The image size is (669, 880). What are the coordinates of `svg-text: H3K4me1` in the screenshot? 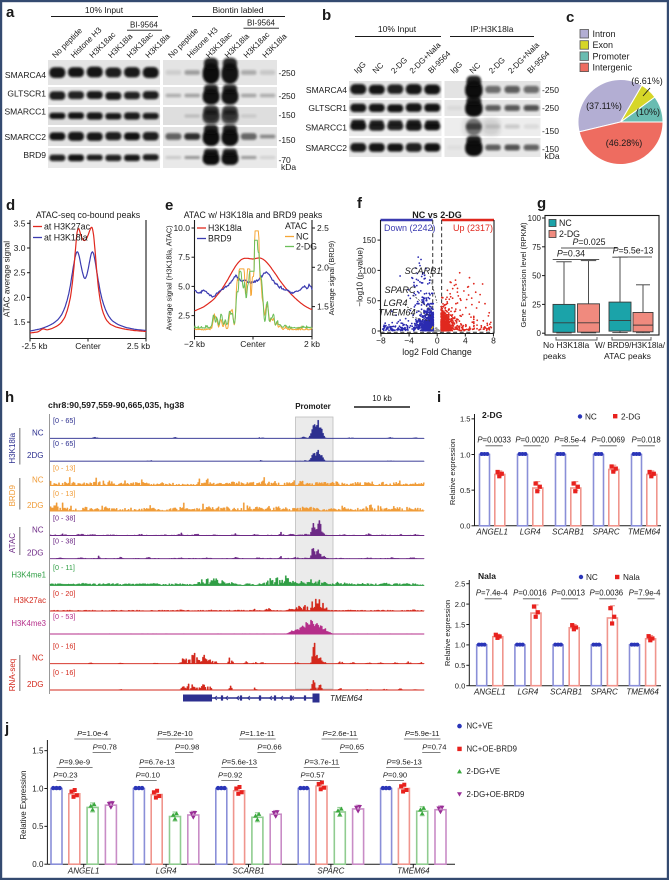 It's located at (28, 574).